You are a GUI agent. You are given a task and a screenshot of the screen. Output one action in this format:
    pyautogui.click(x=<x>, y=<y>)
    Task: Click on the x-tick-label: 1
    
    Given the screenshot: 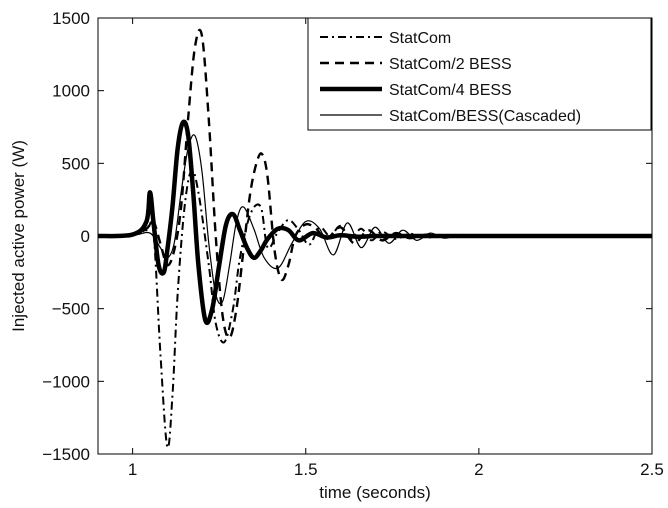 What is the action you would take?
    pyautogui.click(x=132, y=469)
    